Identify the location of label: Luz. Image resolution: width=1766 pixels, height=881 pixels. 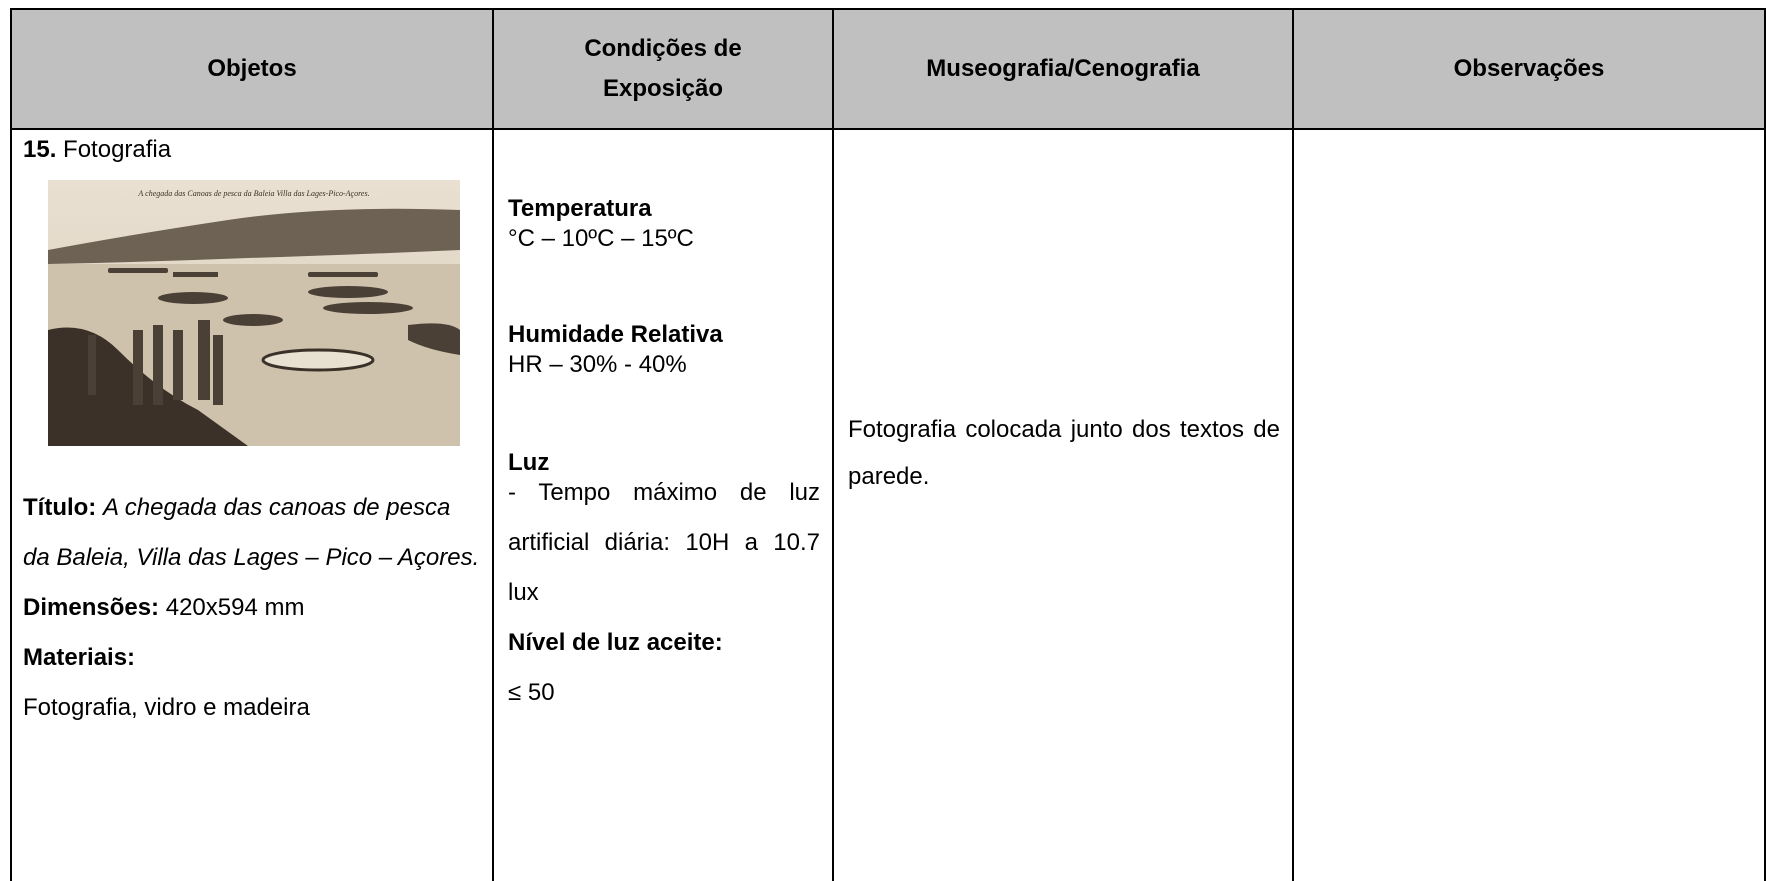
(529, 462).